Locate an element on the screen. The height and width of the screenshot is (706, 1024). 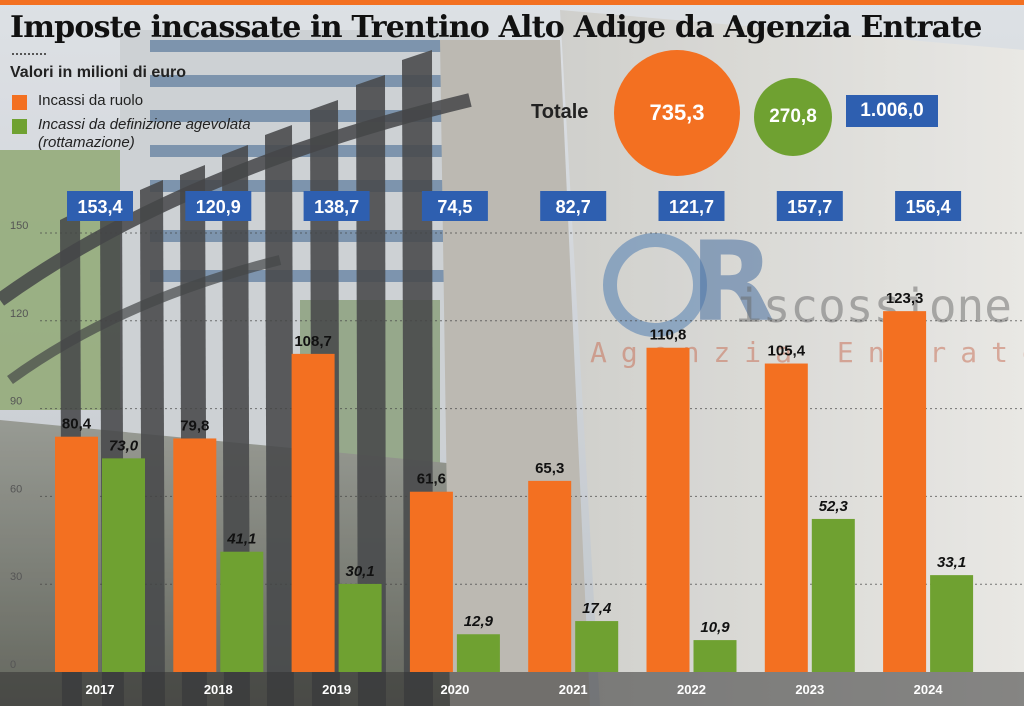
y-tick-label: 0 is located at coordinates (13, 665).